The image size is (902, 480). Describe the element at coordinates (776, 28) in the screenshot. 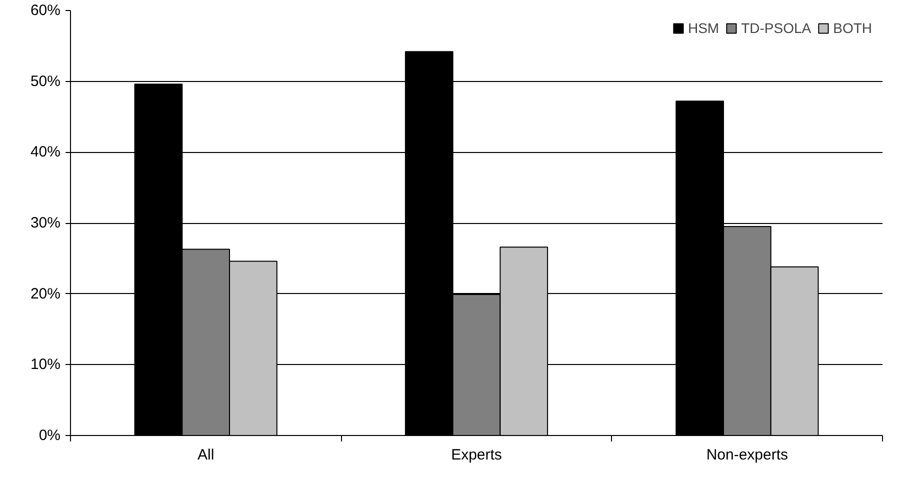

I see `legend-label: TD-PSOLA` at that location.